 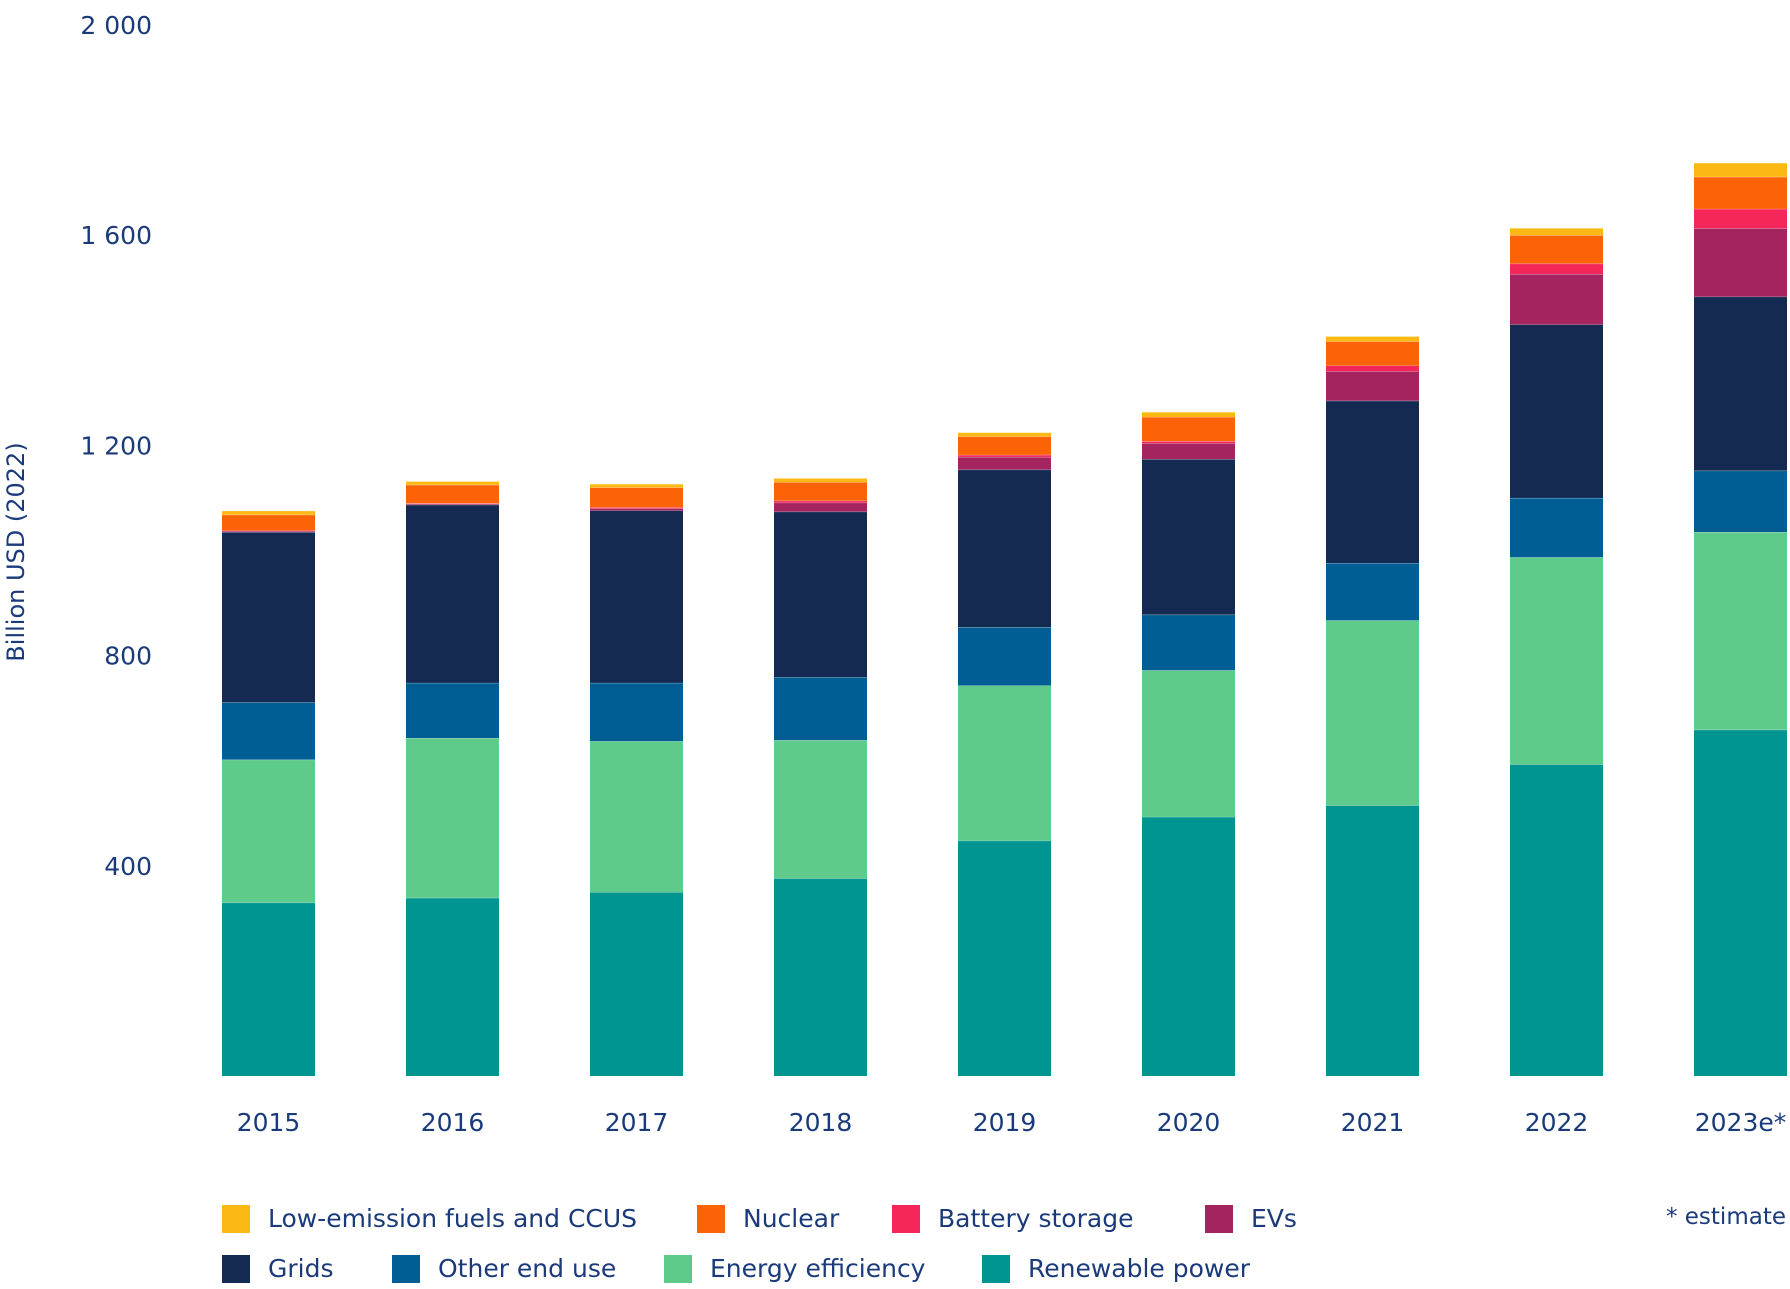 What do you see at coordinates (821, 1122) in the screenshot?
I see `x-tick-label: 2018` at bounding box center [821, 1122].